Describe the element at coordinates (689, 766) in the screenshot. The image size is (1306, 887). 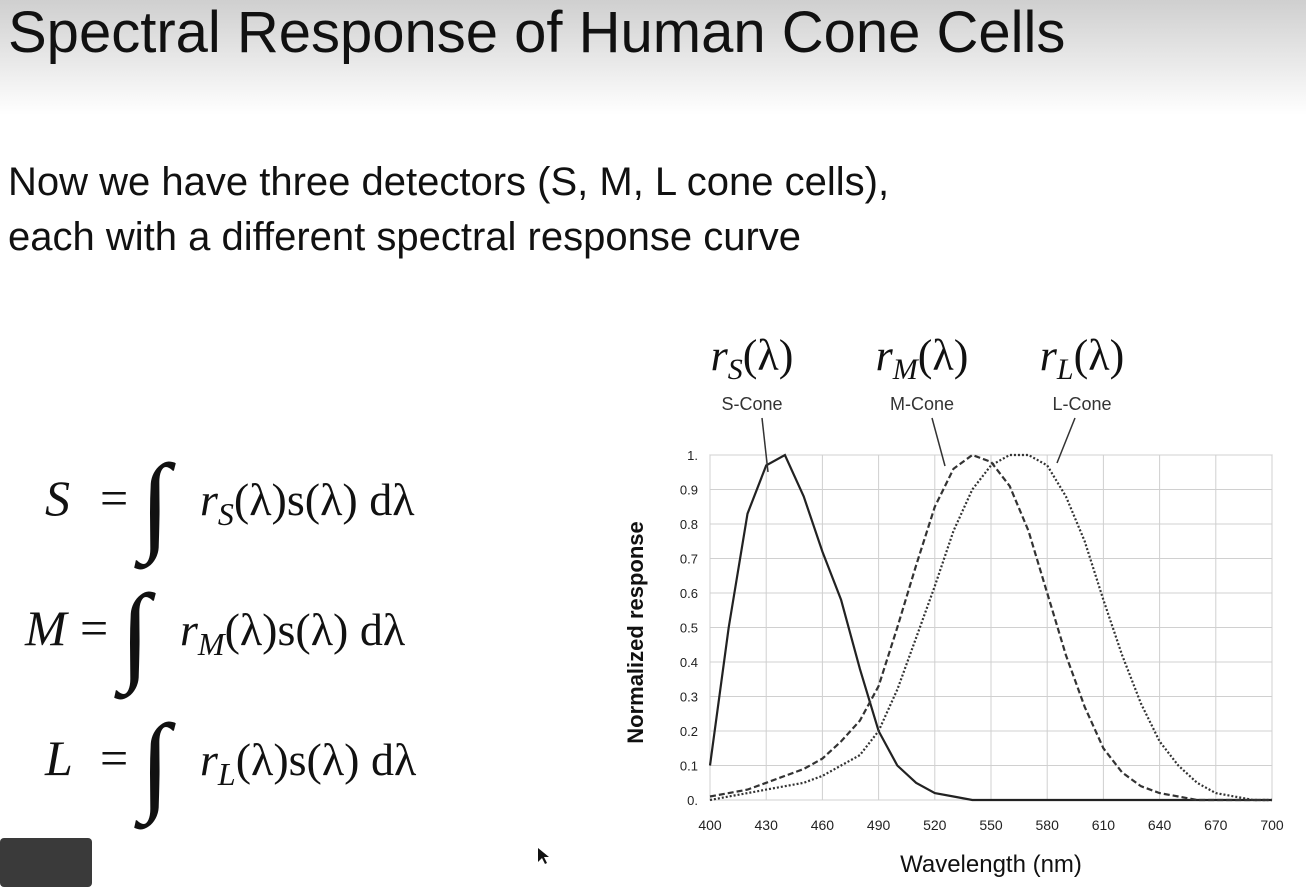
I see `y-tick-label: 0.1` at that location.